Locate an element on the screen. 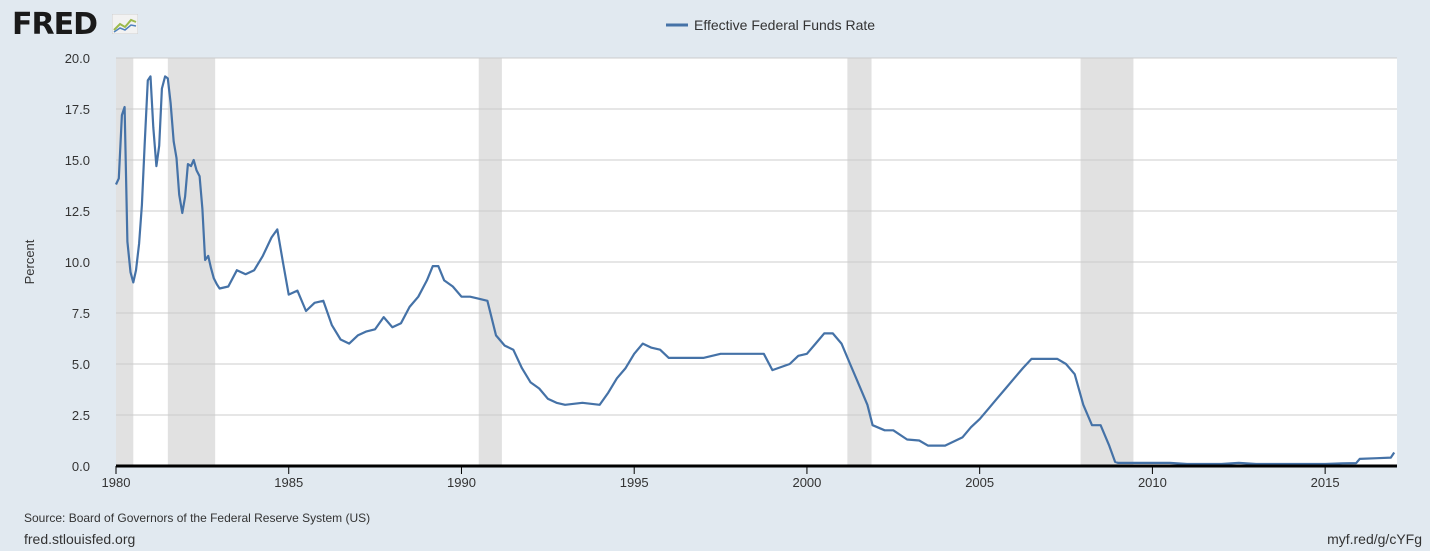  x-tick-label: 1990 is located at coordinates (461, 482).